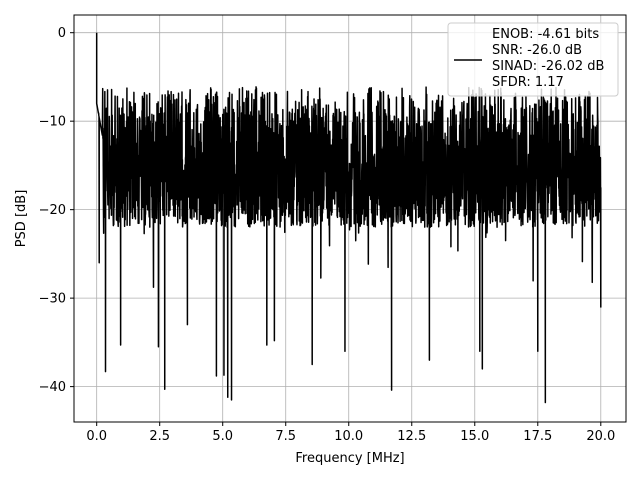 This screenshot has height=480, width=640. I want to click on x-tick-label: 12.5, so click(411, 436).